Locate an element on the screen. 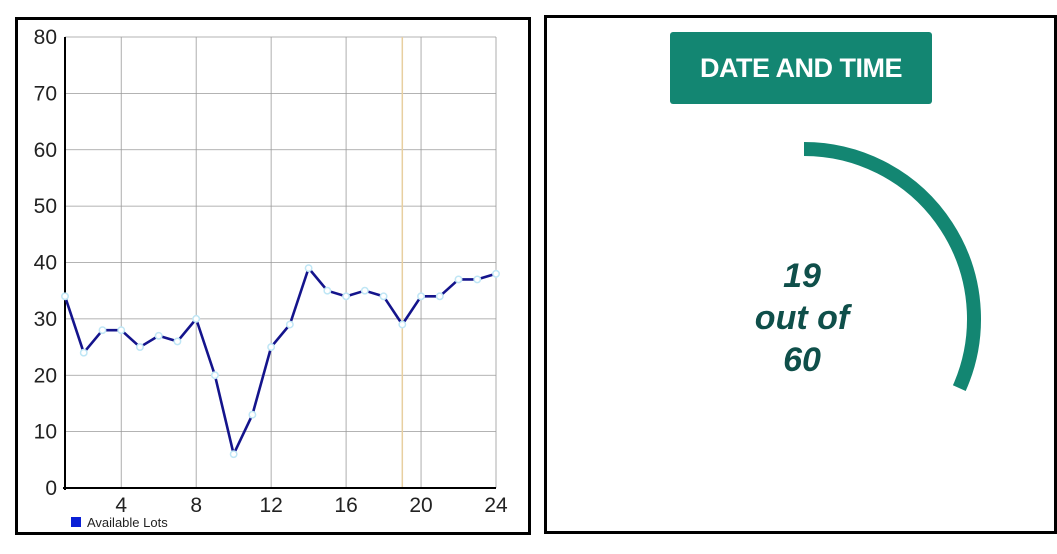  y-tick-label: 50 is located at coordinates (45, 206).